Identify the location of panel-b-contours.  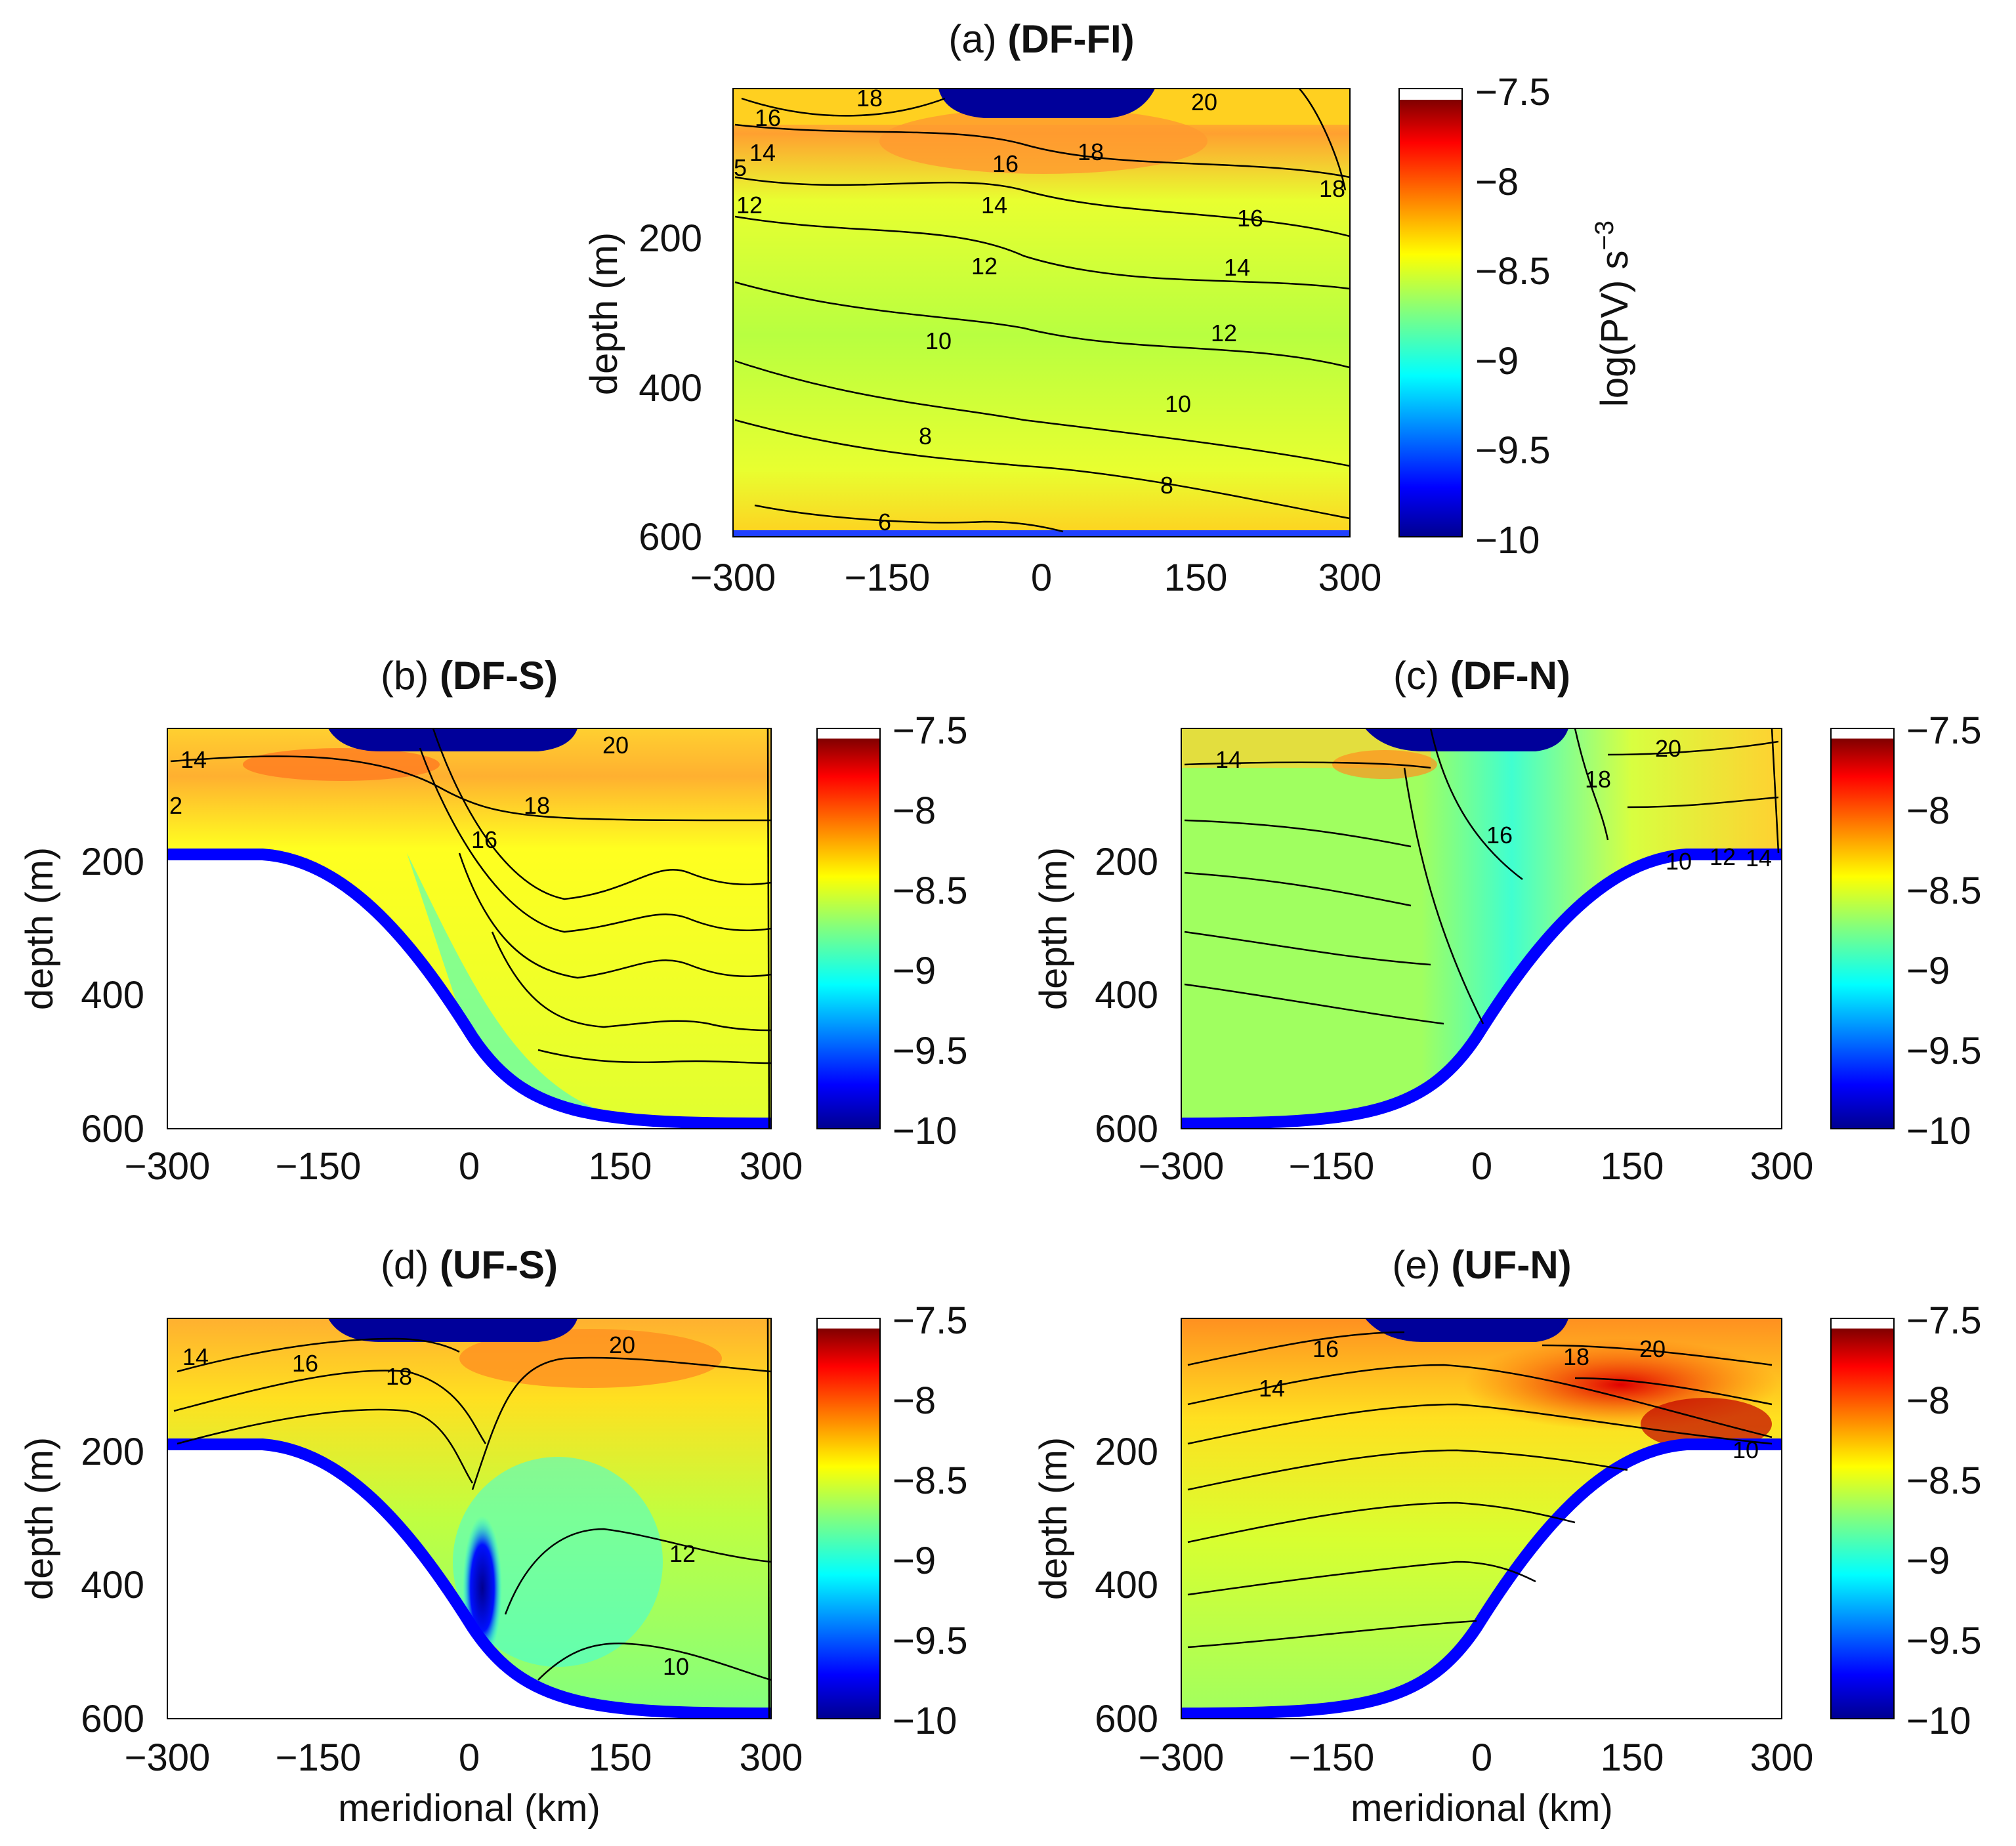
(470, 928).